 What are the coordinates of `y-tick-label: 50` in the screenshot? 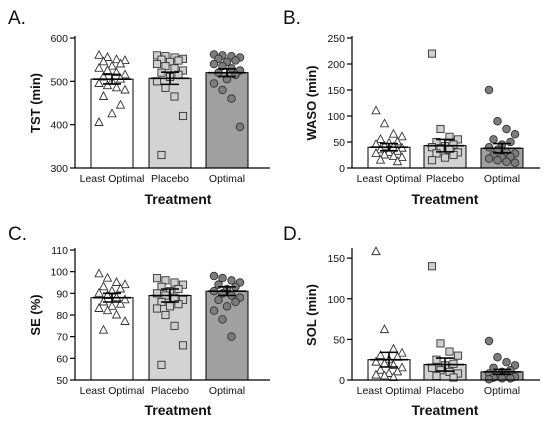 It's located at (339, 143).